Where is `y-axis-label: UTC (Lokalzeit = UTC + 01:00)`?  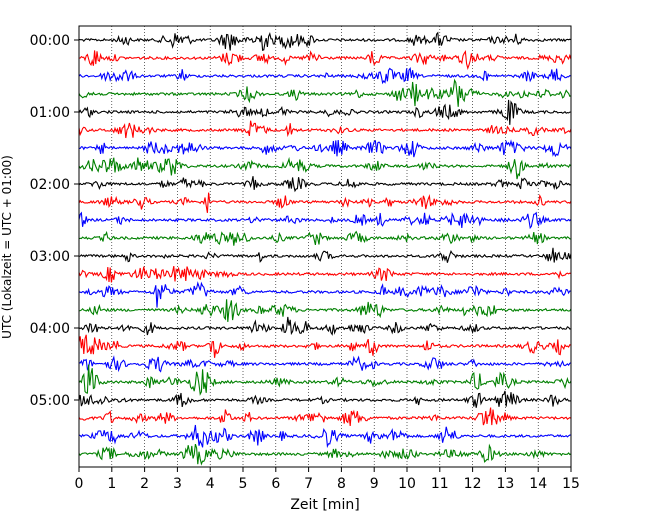 y-axis-label: UTC (Lokalzeit = UTC + 01:00) is located at coordinates (7, 247).